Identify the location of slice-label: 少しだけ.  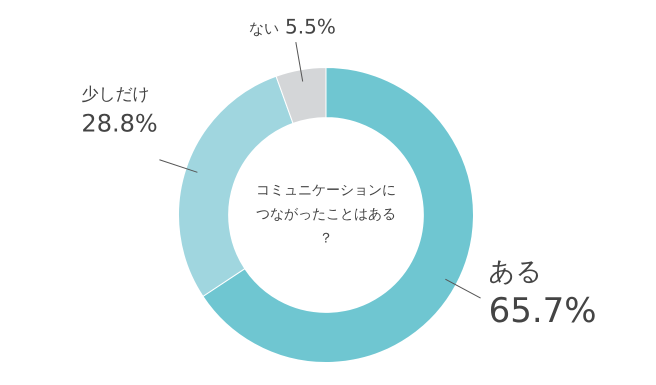
(115, 94).